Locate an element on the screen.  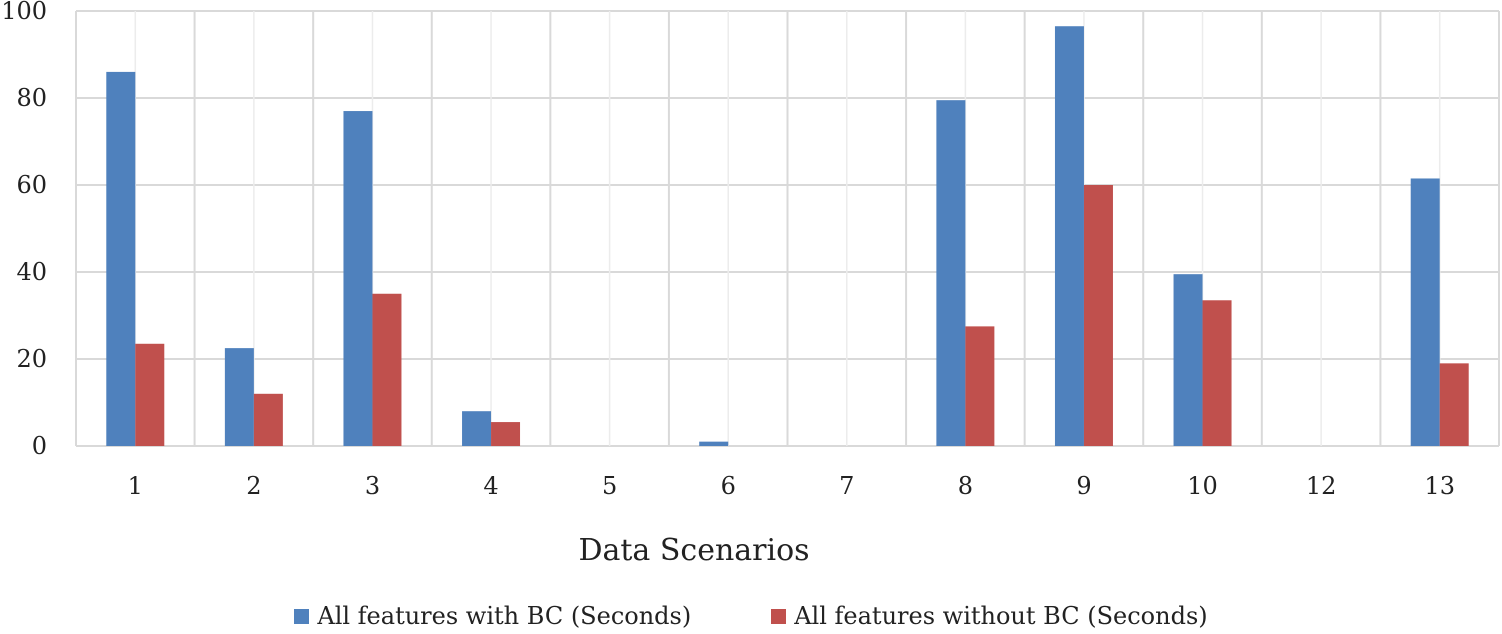
y-tick-label: 40 is located at coordinates (31, 272).